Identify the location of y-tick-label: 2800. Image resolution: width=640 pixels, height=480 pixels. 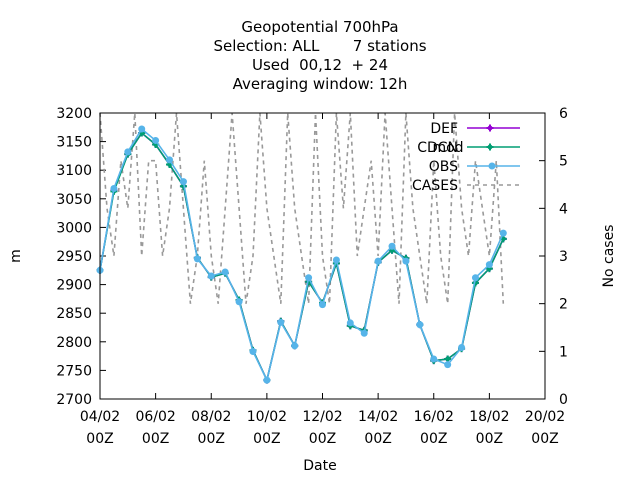
(74, 343).